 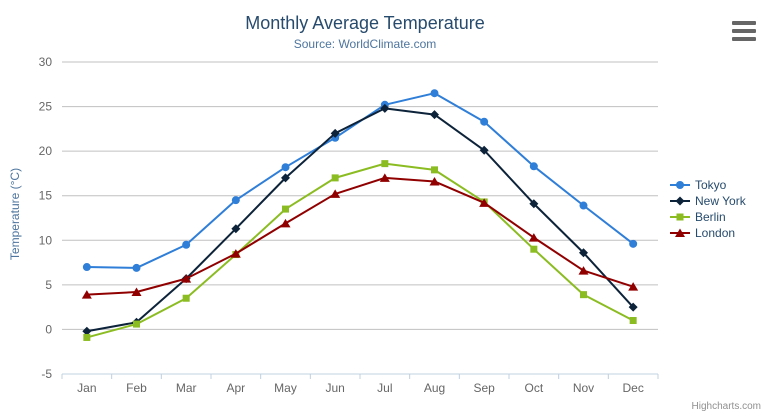 I want to click on y-axis-tick-label: 20, so click(x=46, y=151).